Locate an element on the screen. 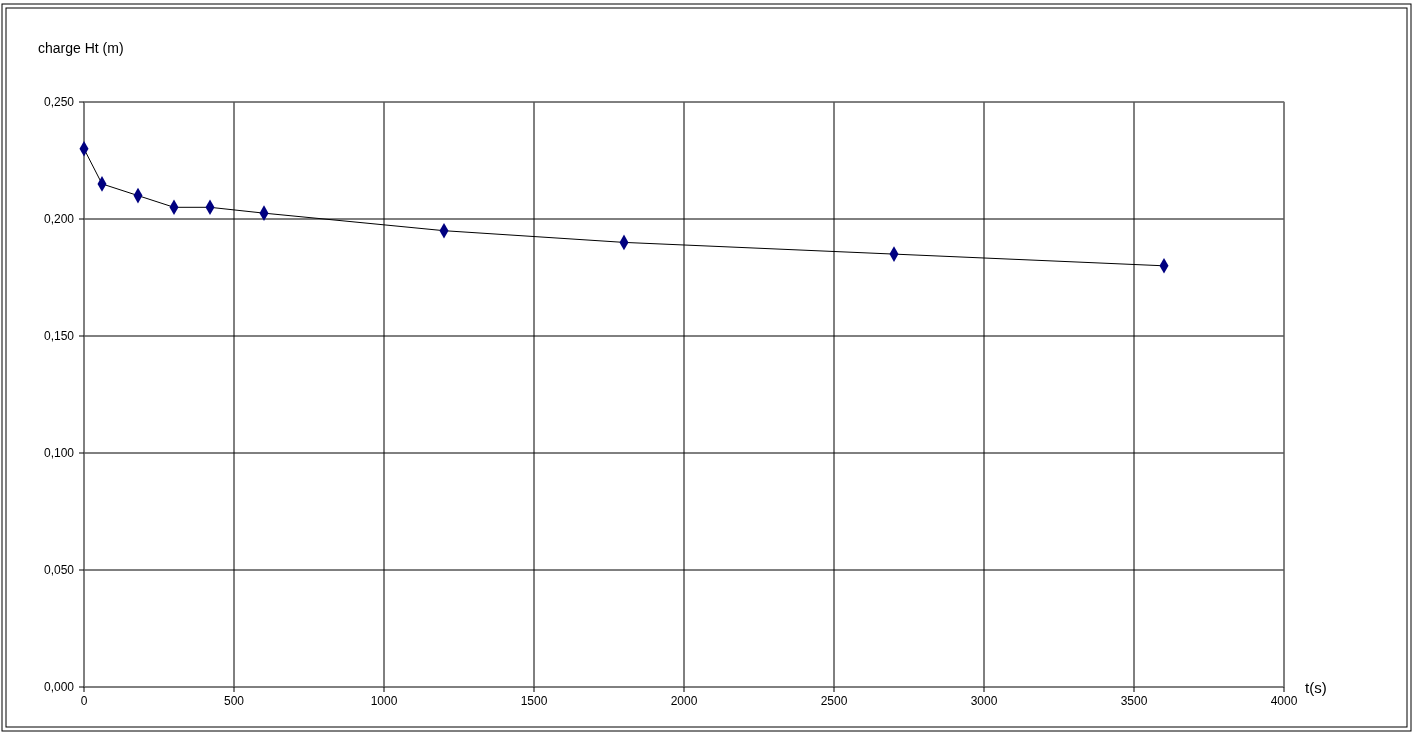  y-tick-label: 0,100 is located at coordinates (59, 453).